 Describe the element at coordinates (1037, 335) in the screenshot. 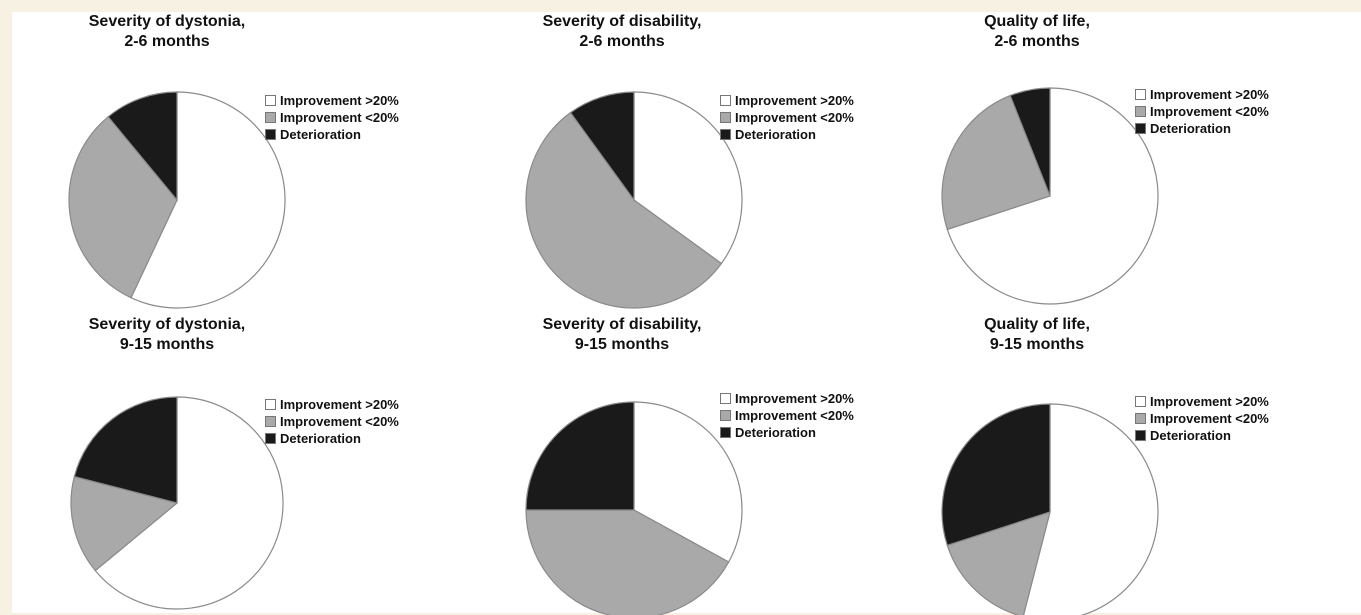

I see `panel-title: Quality of life, 9-15 months` at that location.